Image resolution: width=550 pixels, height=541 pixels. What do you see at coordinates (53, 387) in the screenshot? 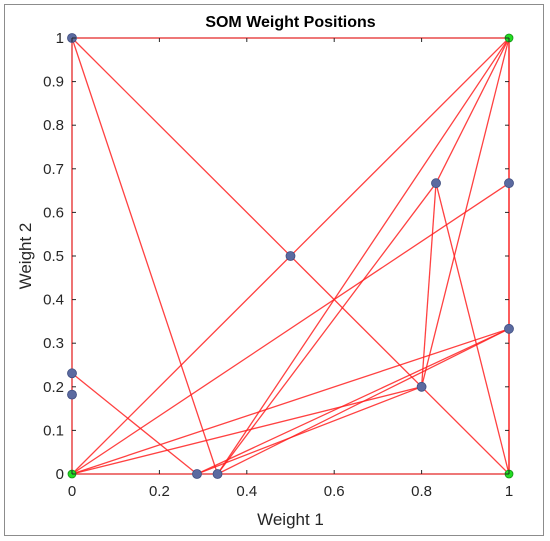
I see `y-tick-label: 0.2` at bounding box center [53, 387].